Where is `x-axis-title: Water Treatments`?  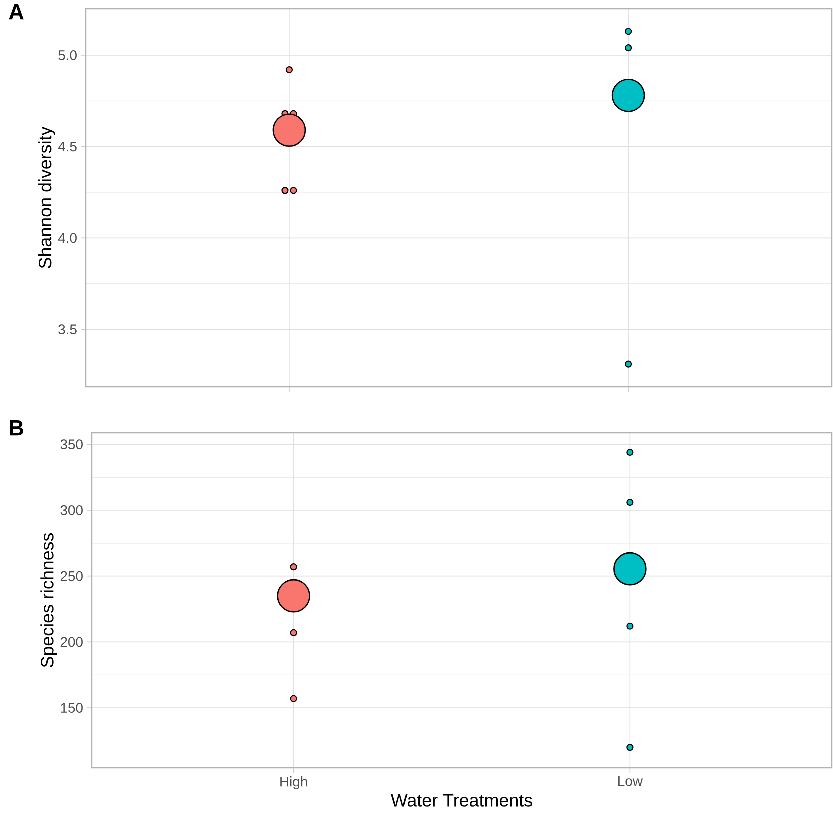 x-axis-title: Water Treatments is located at coordinates (461, 800).